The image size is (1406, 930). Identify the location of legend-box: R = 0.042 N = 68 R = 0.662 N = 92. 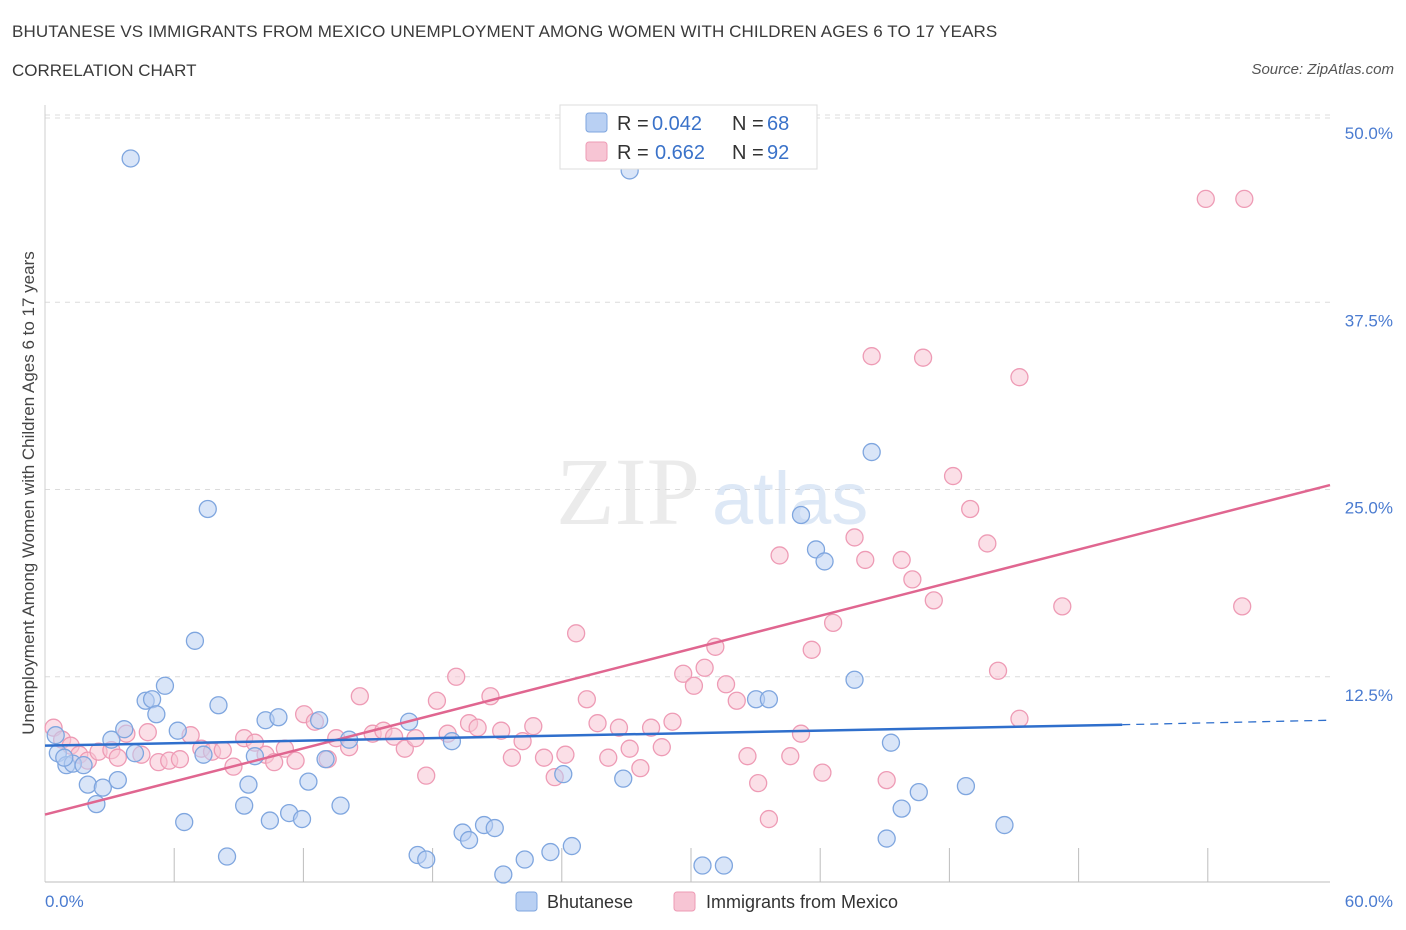
(688, 137).